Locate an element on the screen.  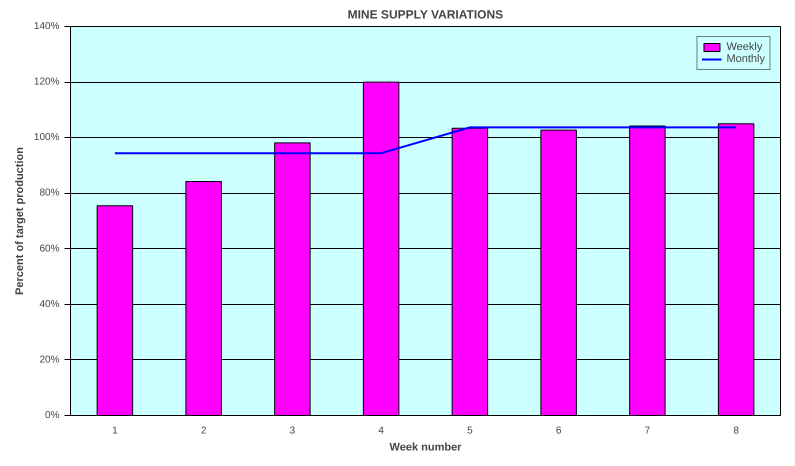
y-tick-label: 80% is located at coordinates (49, 193).